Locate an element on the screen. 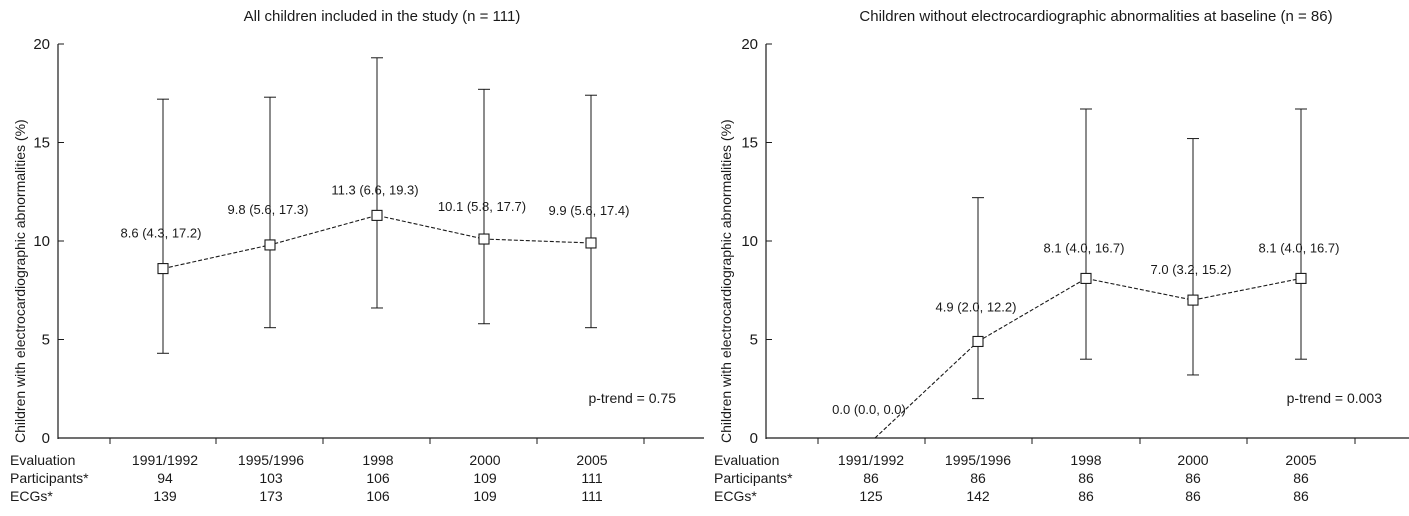 The image size is (1409, 516). table-row-ecgs: ECGs* 125 142 86 86 86 is located at coordinates (1056, 497).